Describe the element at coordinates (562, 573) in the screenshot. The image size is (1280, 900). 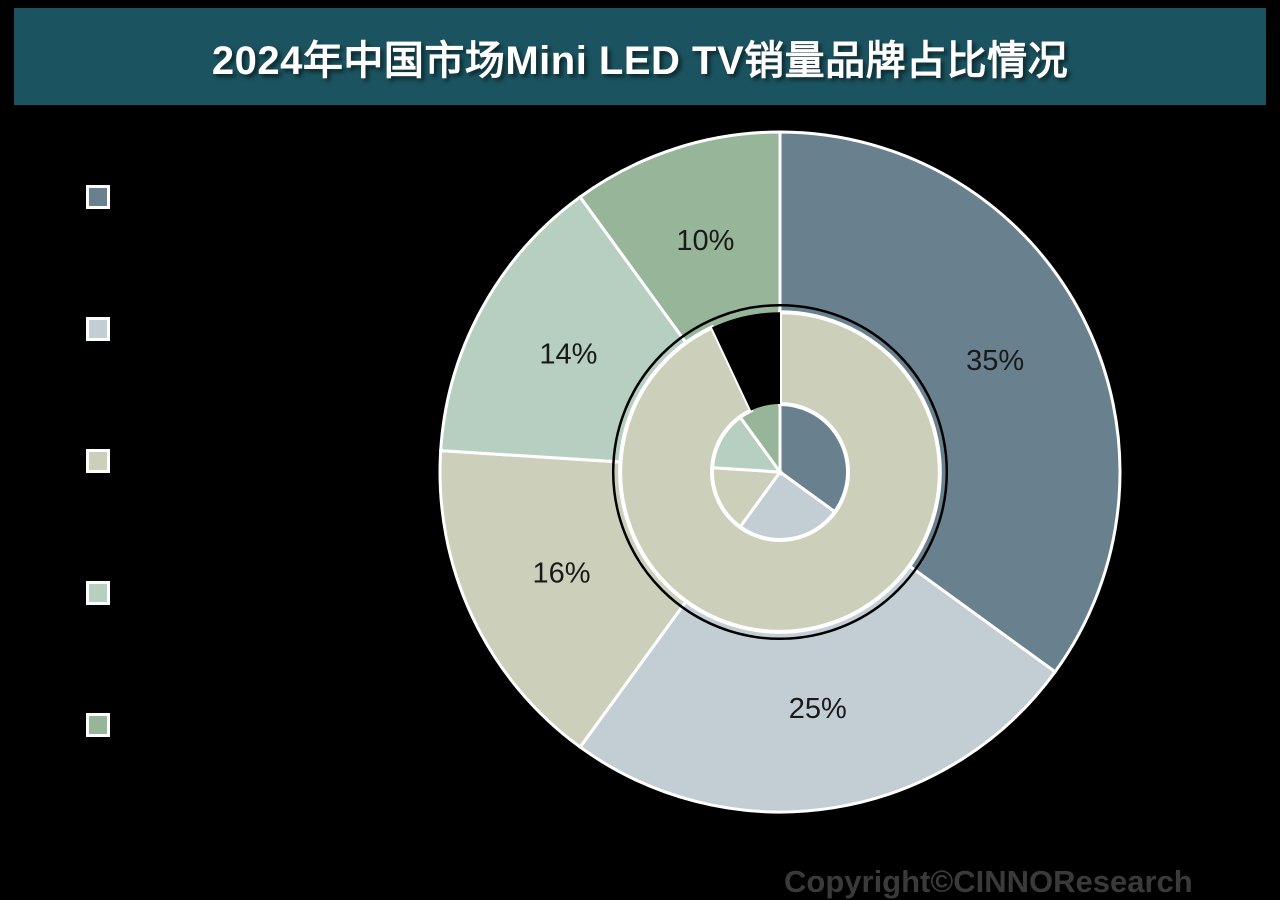
I see `pie-slice-label-2: 16%` at that location.